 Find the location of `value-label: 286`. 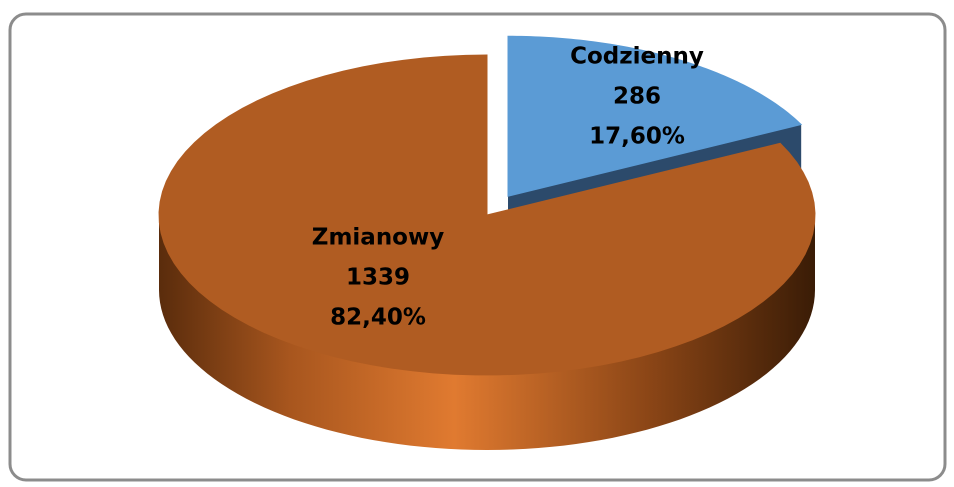

value-label: 286 is located at coordinates (637, 97).